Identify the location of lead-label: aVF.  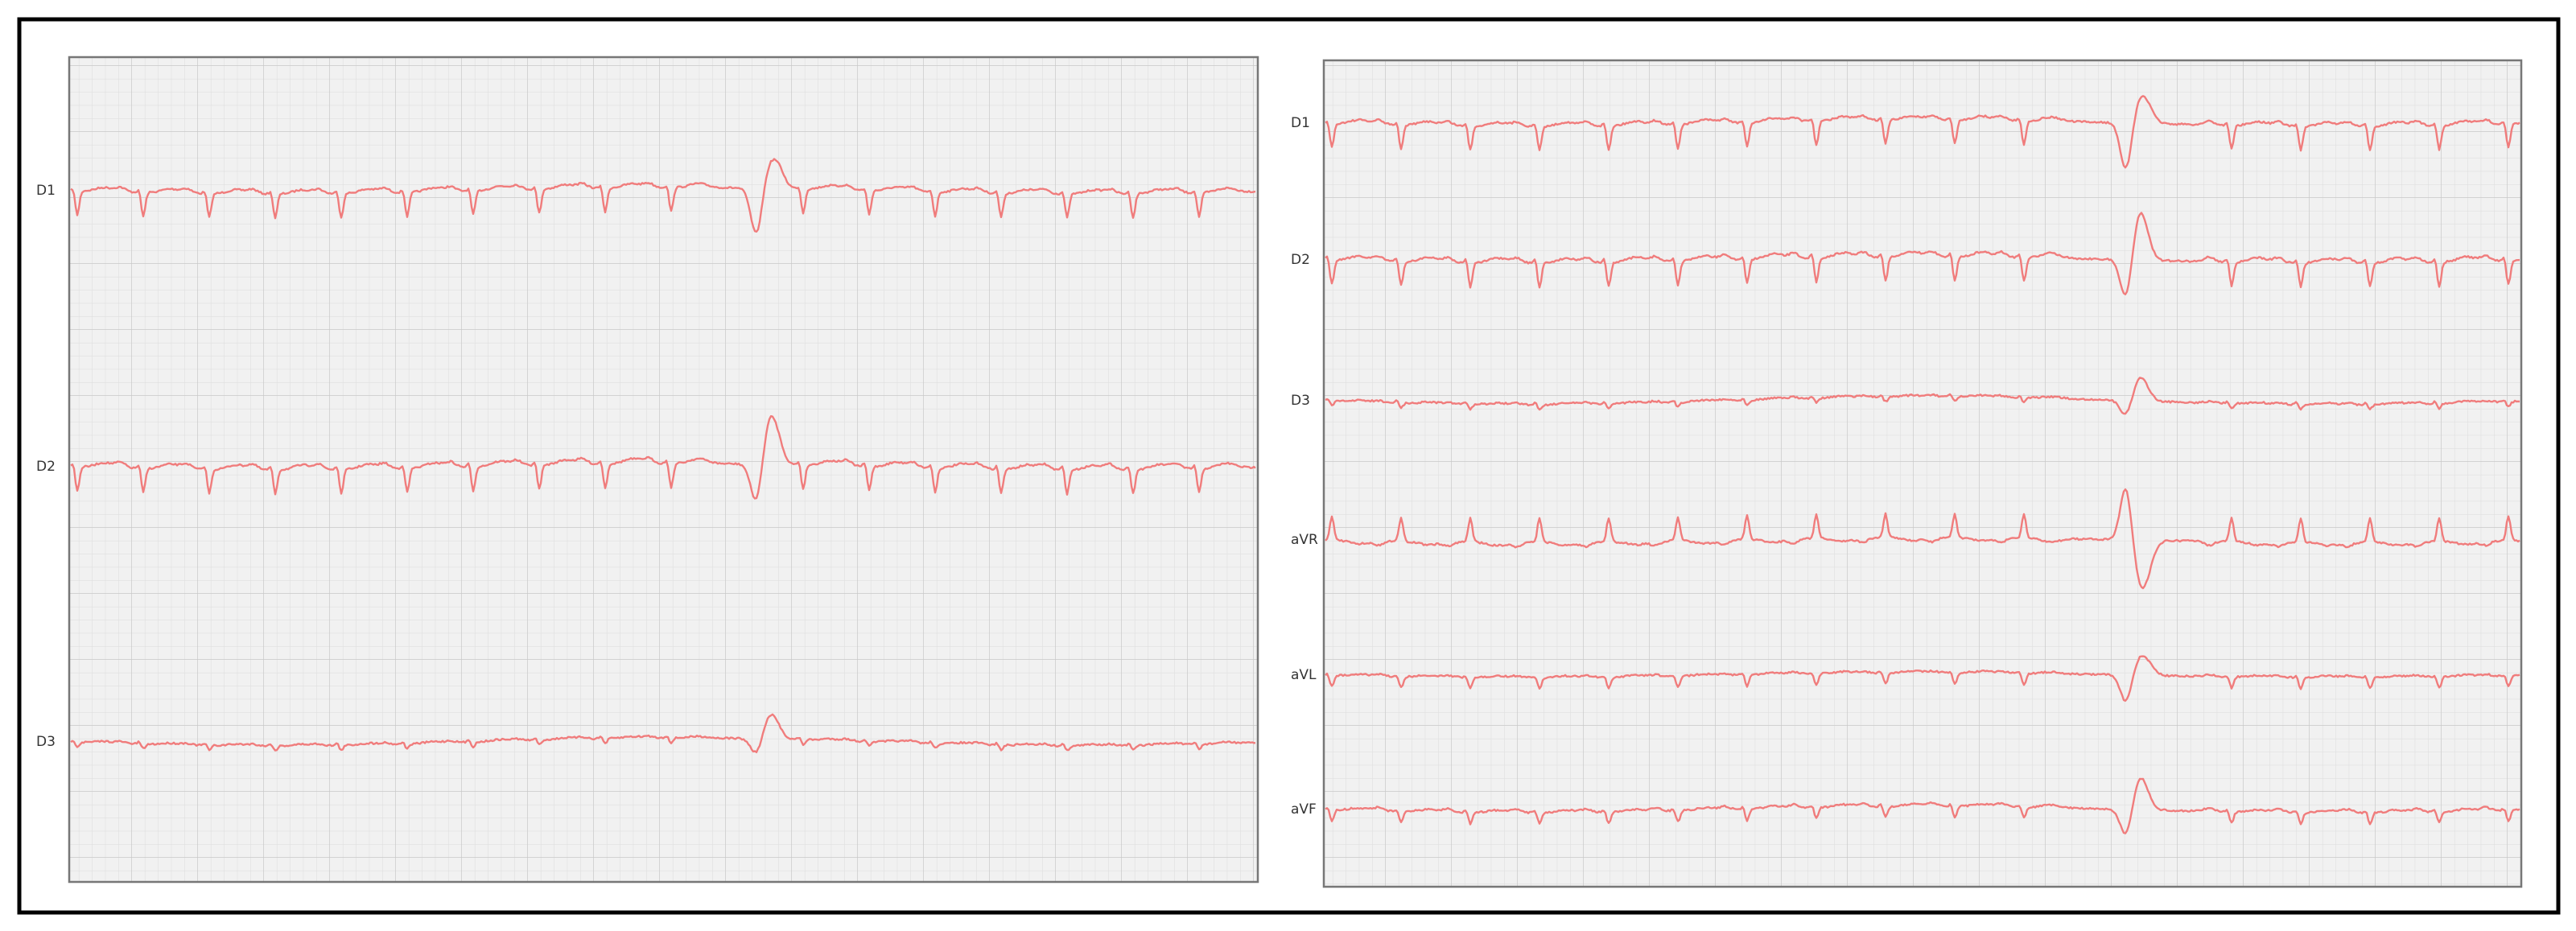
(1304, 809).